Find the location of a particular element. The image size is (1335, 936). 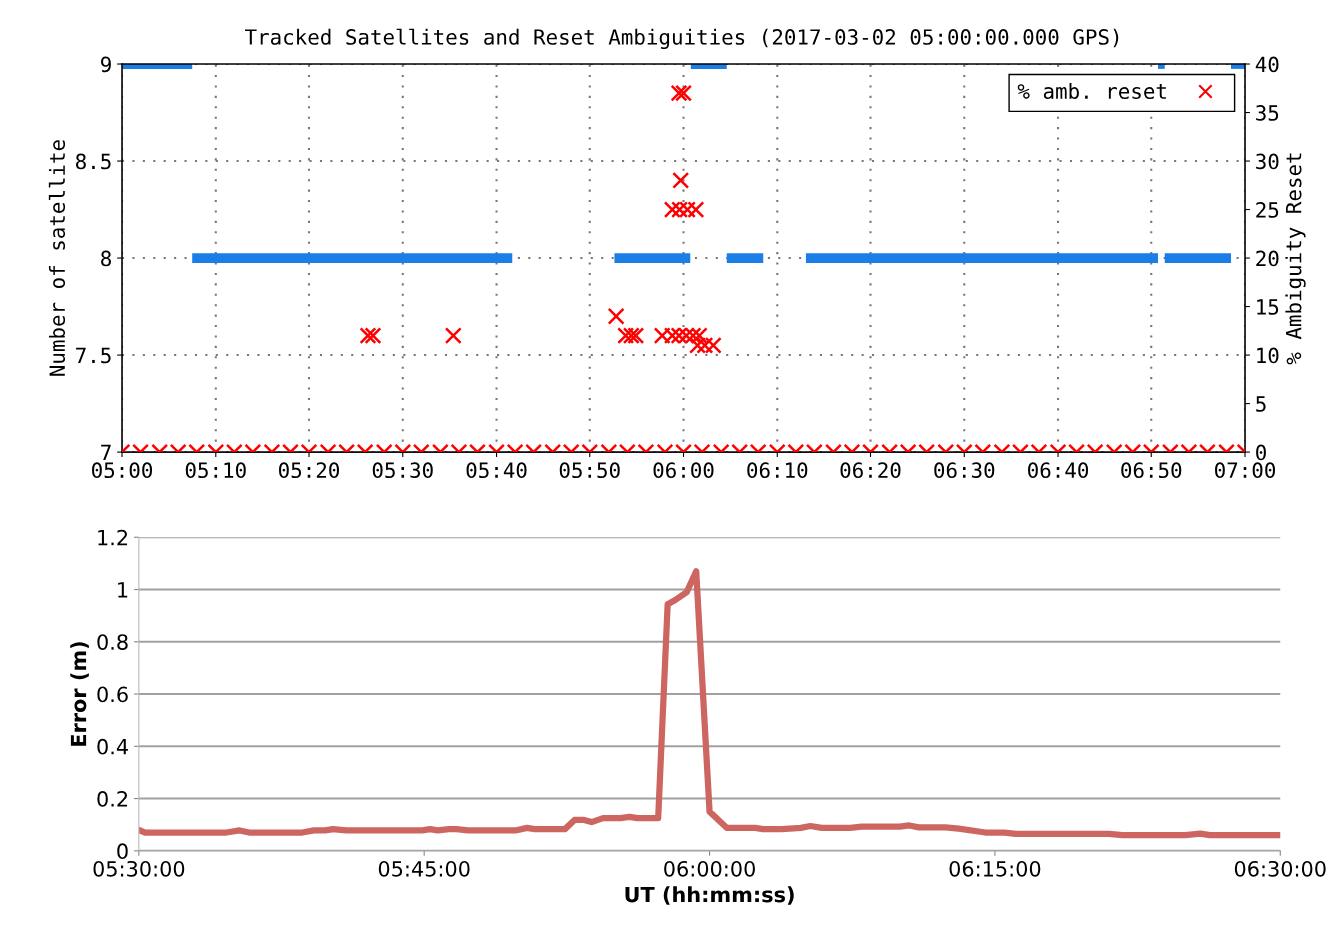

x-tick-label: 07:00 is located at coordinates (1245, 470).